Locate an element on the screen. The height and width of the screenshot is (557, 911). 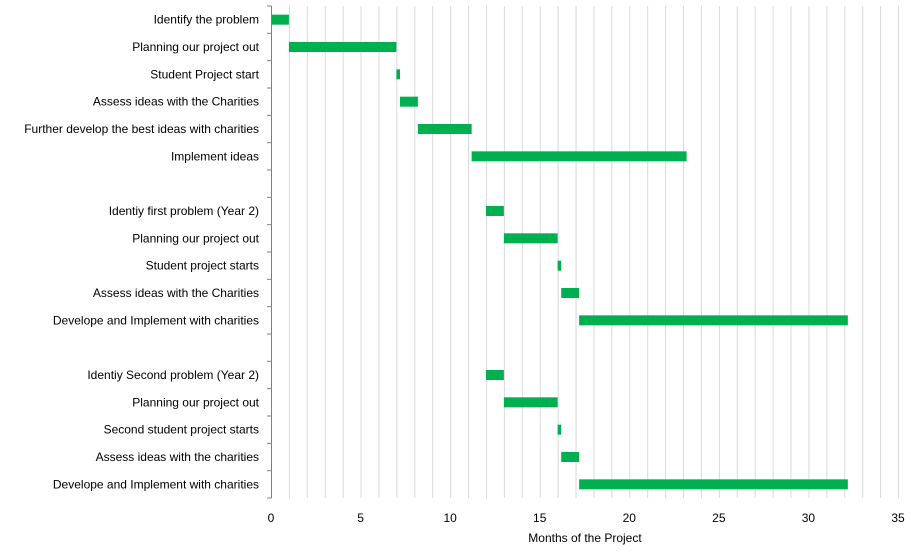
category-label: Identiy Second problem (Year 2) is located at coordinates (173, 375).